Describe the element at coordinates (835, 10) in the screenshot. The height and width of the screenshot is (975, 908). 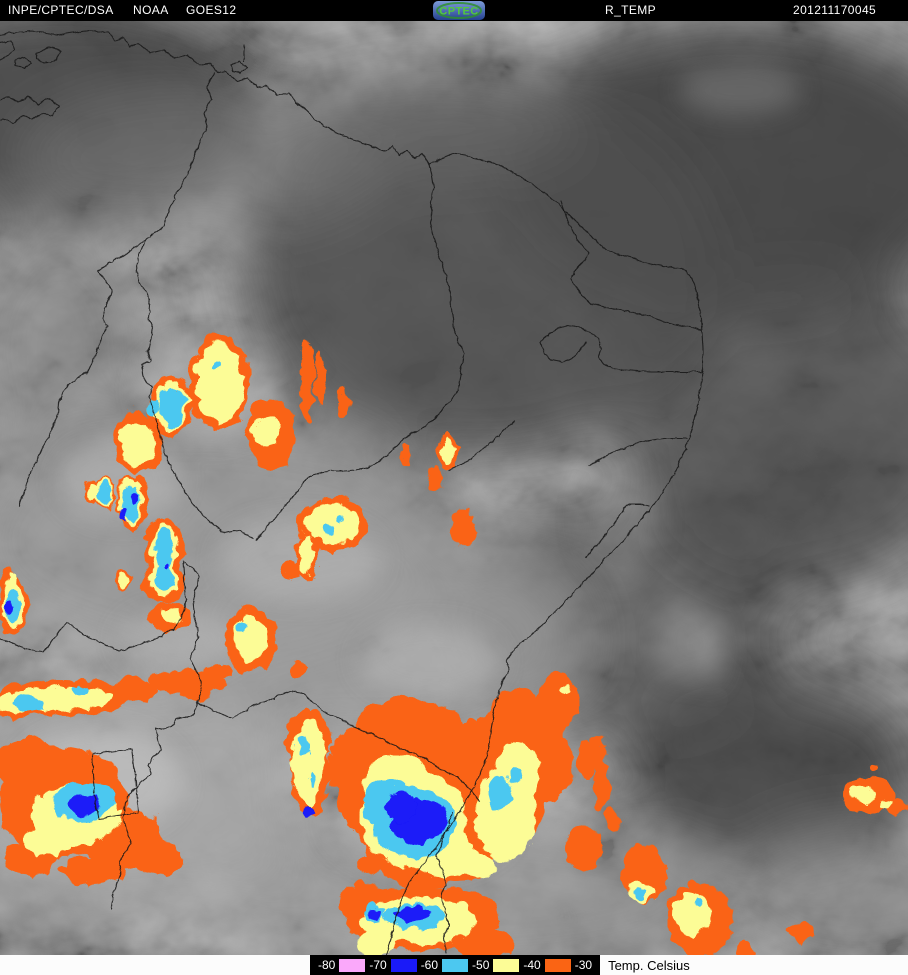
I see `timestamp-label: 201211170045` at that location.